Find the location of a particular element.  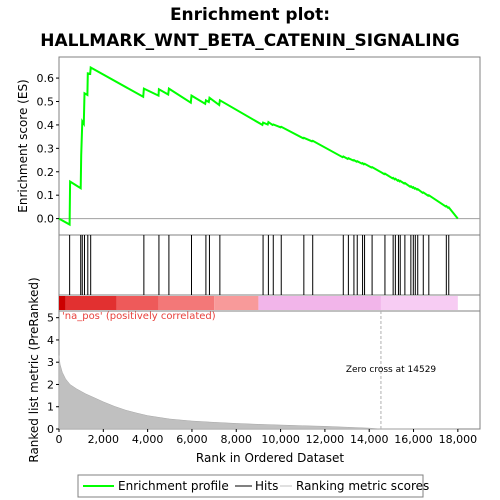

x-tick-label: 8,000 is located at coordinates (237, 439).